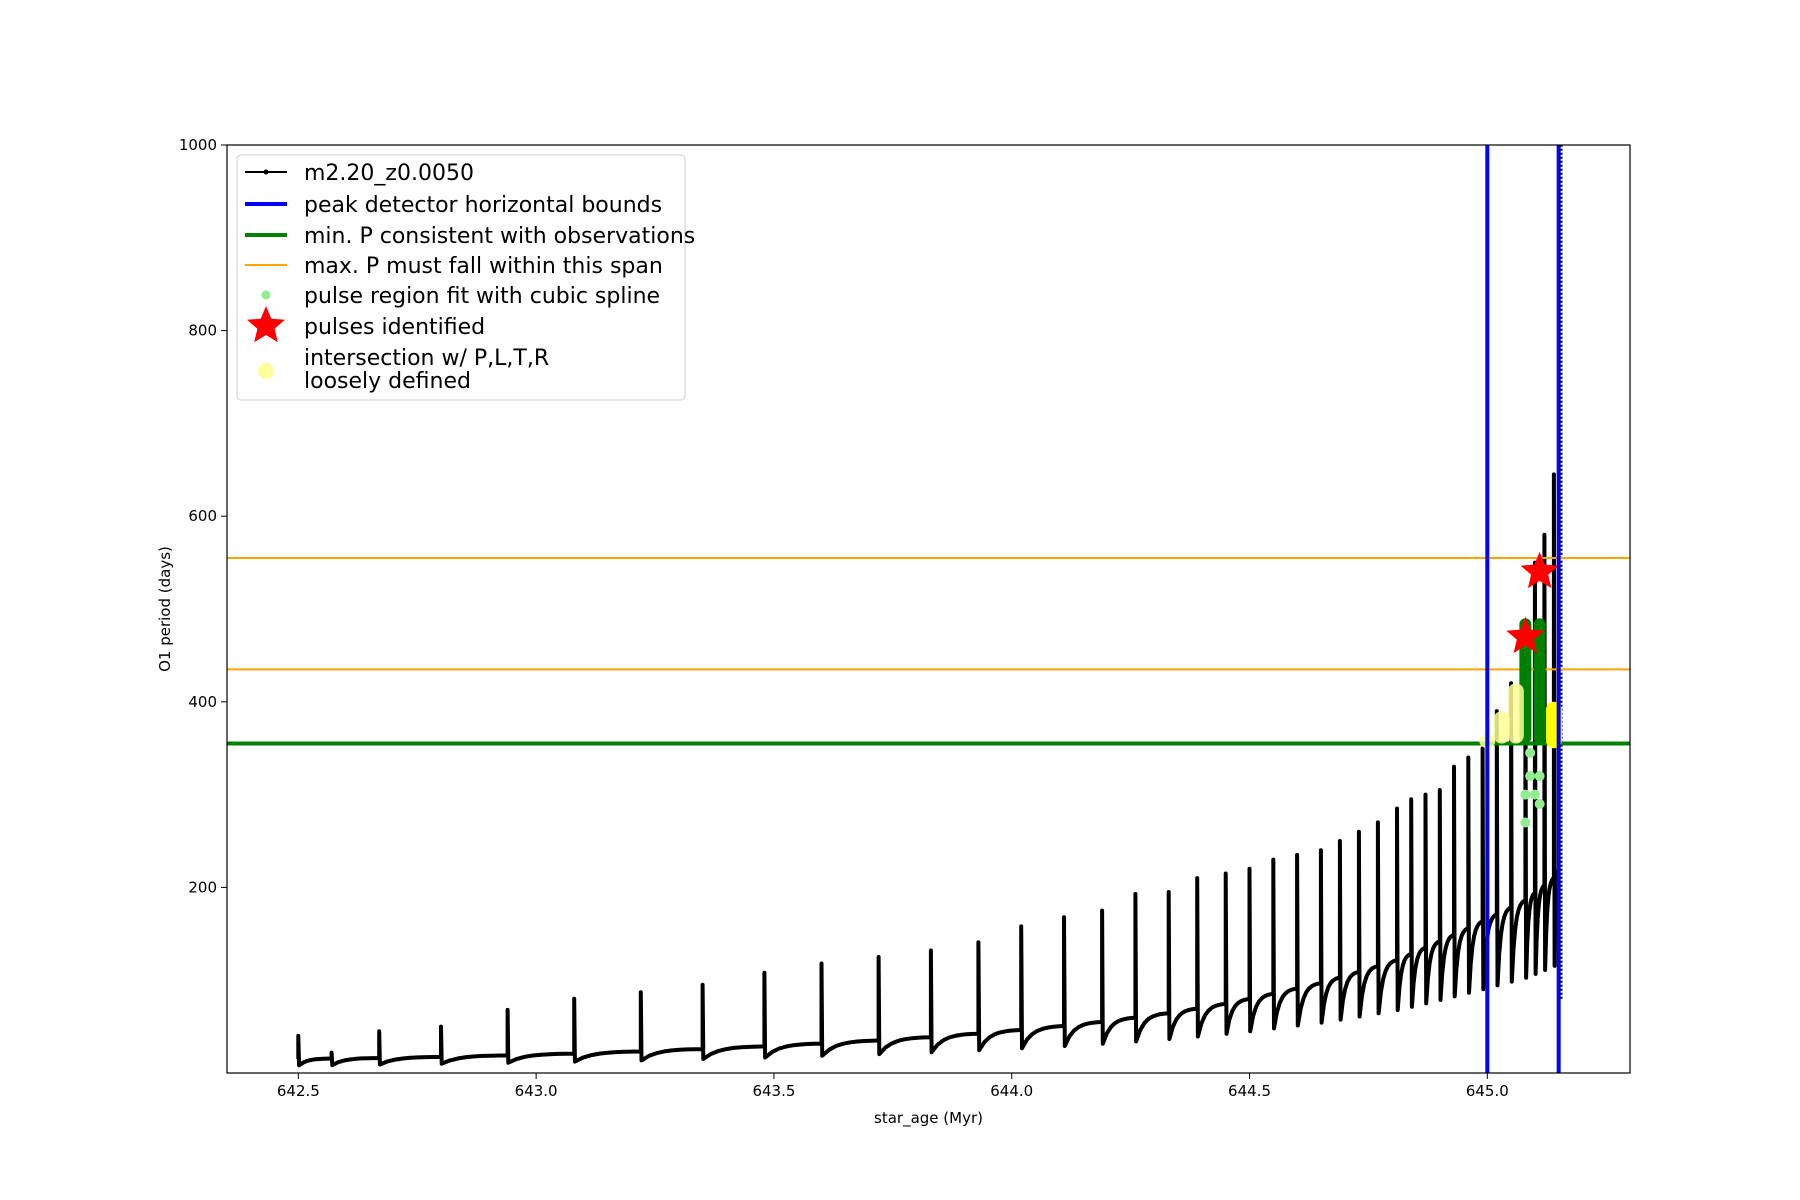 This screenshot has width=1800, height=1200. I want to click on y-tick-label-4: 800, so click(202, 331).